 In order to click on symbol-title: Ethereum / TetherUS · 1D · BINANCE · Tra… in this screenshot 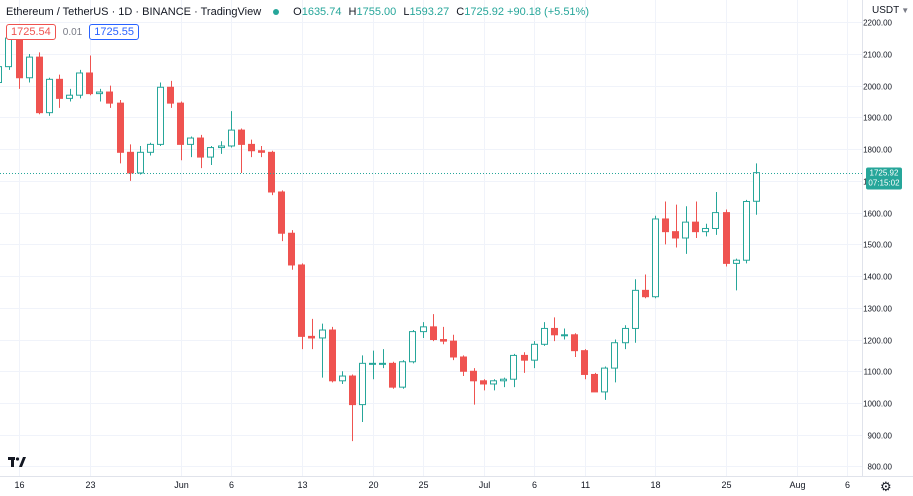, I will do `click(134, 12)`.